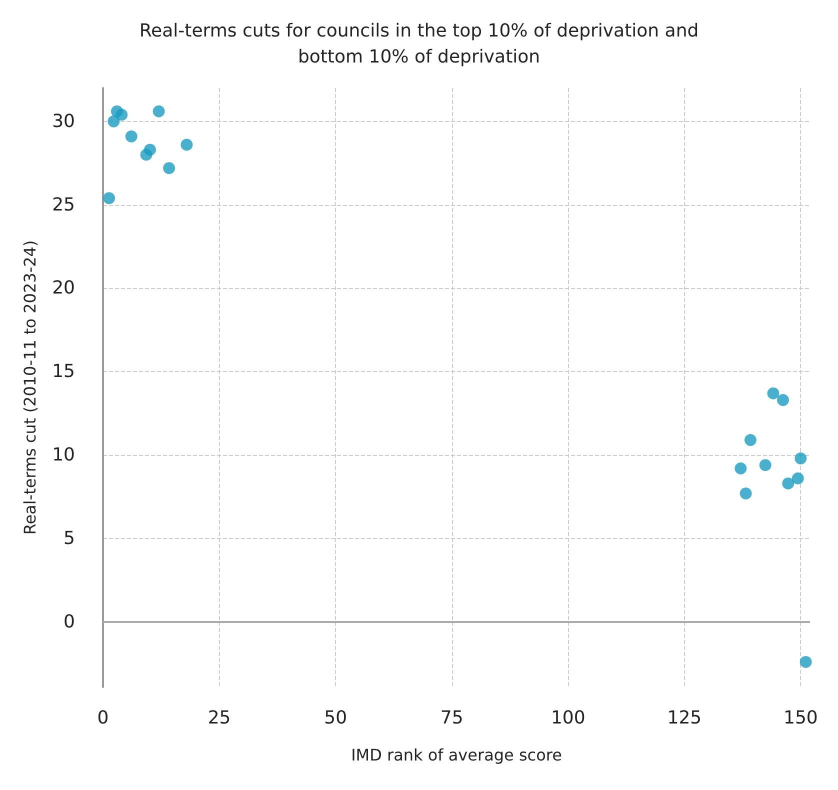 Image resolution: width=838 pixels, height=790 pixels. What do you see at coordinates (419, 44) in the screenshot?
I see `chart-title: Real-terms cuts for councils in the top 10% of deprivation and bottom 10% of deprivation` at bounding box center [419, 44].